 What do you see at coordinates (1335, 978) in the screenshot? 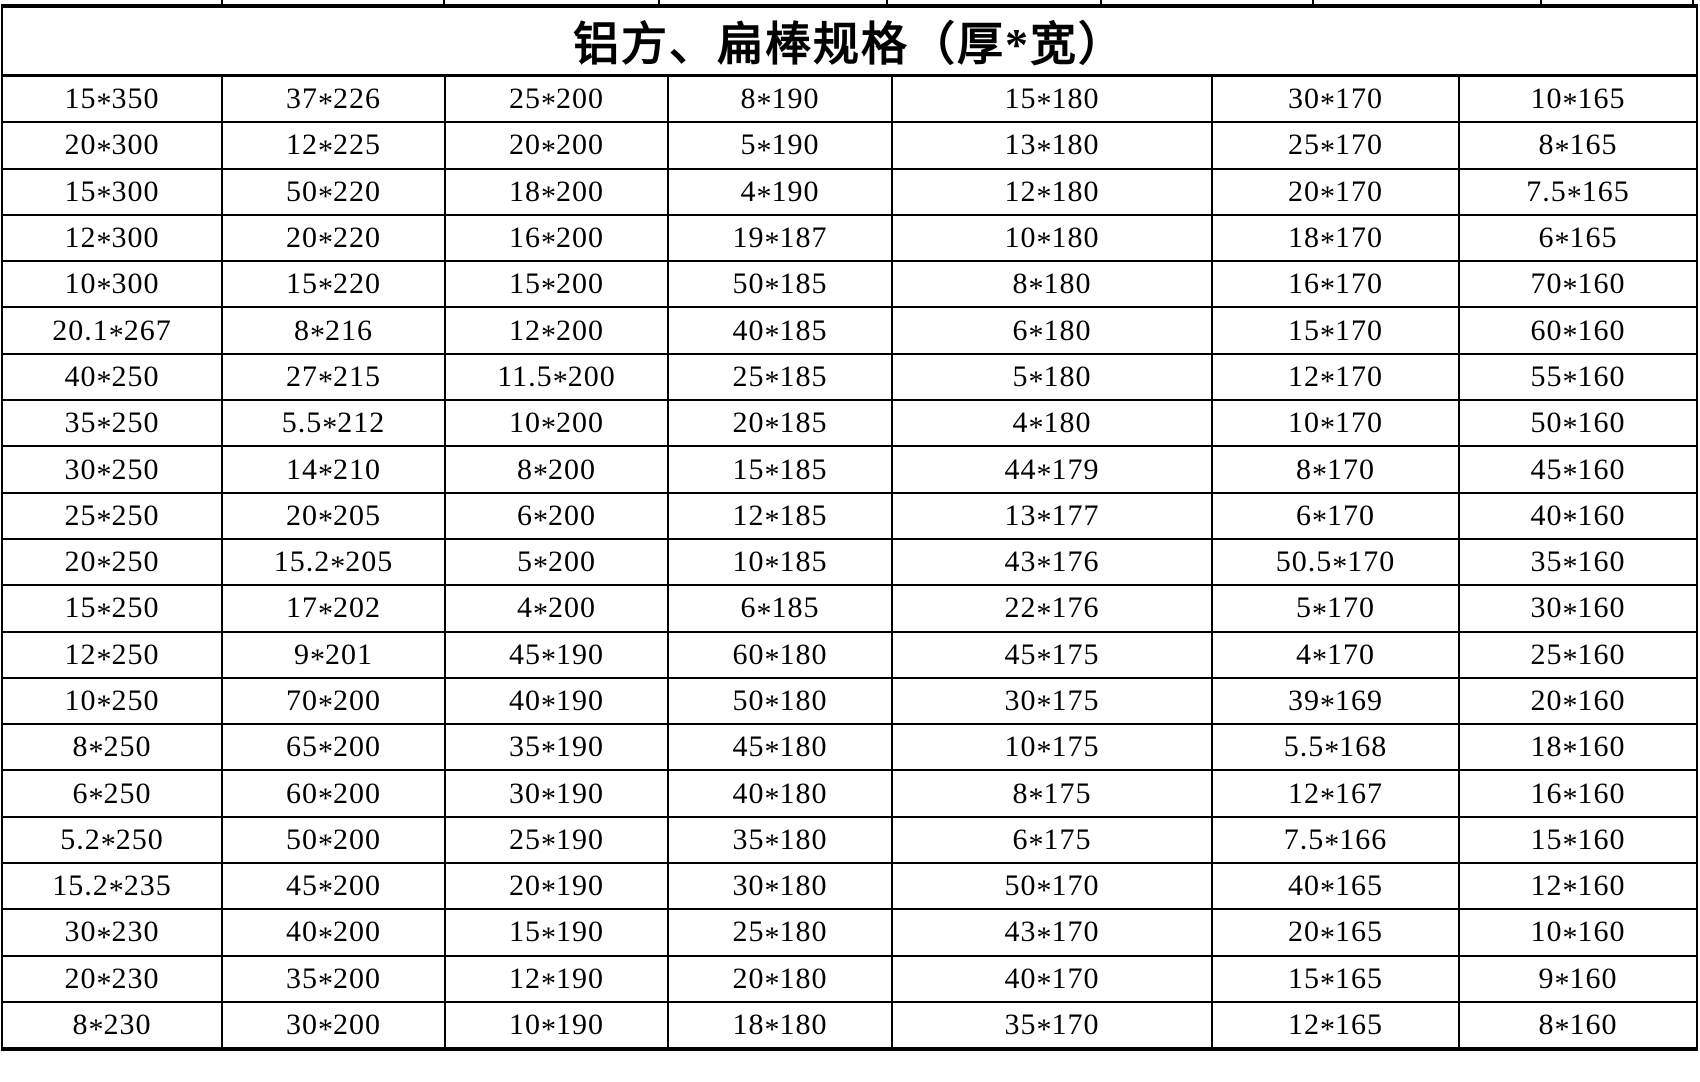
I see `spec-cell: 15*165` at bounding box center [1335, 978].